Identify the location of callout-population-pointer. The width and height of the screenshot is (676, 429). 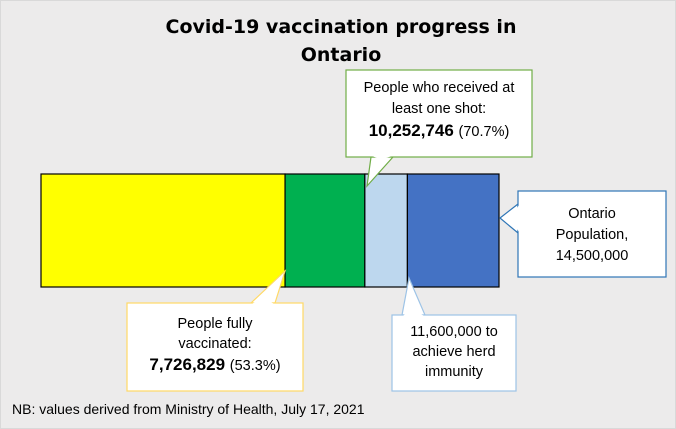
(509, 218).